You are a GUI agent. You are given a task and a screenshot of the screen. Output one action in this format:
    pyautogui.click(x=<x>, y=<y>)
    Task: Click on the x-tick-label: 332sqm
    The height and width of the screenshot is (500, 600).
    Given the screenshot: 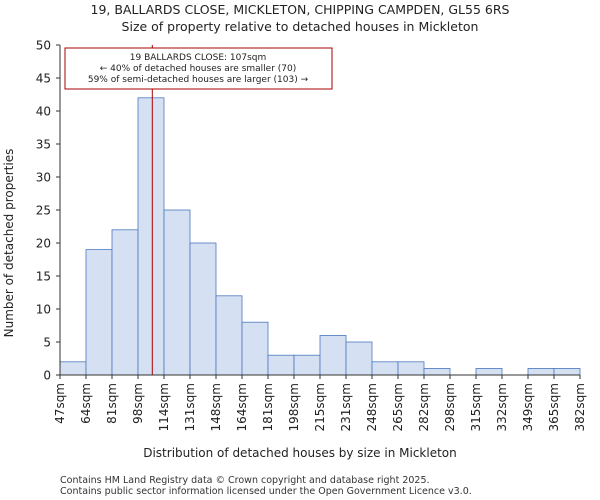 What is the action you would take?
    pyautogui.click(x=502, y=407)
    